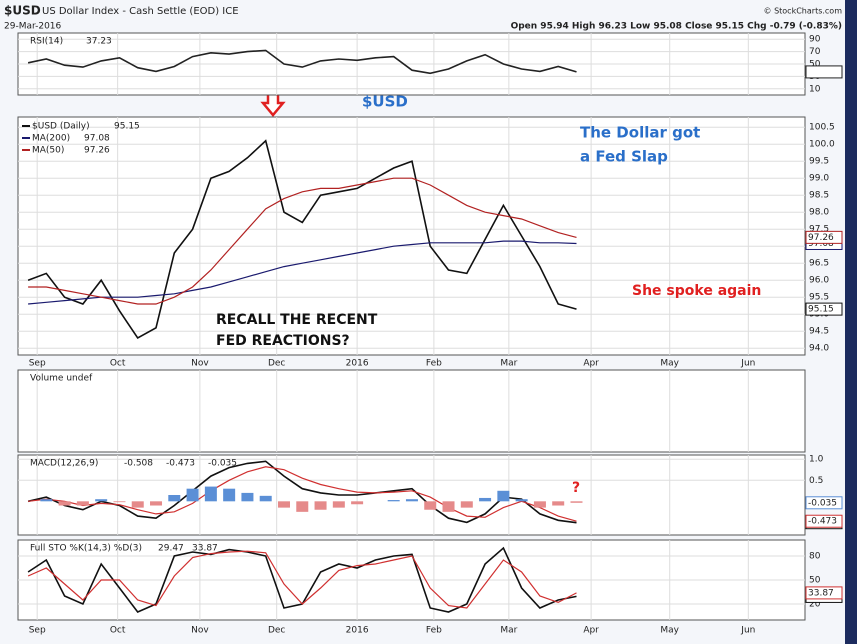 This screenshot has width=857, height=644. I want to click on x-tick-label: Feb, so click(434, 631).